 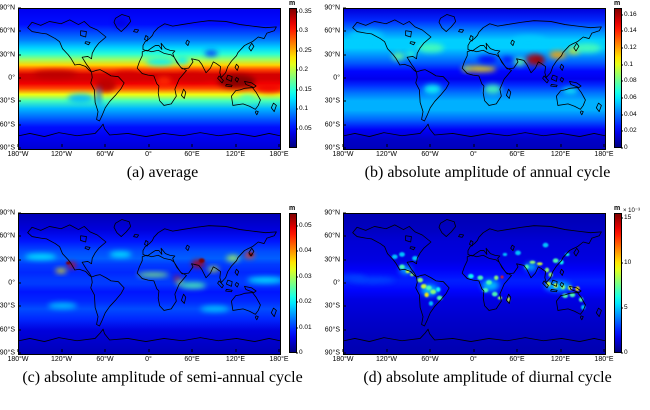 I want to click on colorbar-tick-label: 0.15, so click(x=305, y=89).